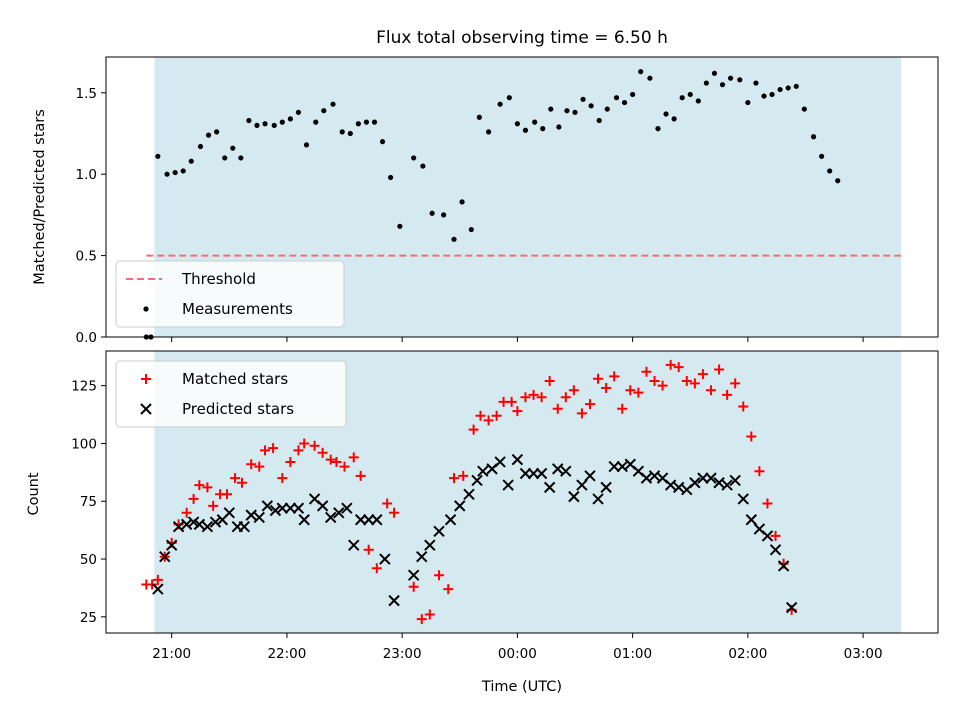  Describe the element at coordinates (747, 654) in the screenshot. I see `x-tick-label: 02:00` at that location.